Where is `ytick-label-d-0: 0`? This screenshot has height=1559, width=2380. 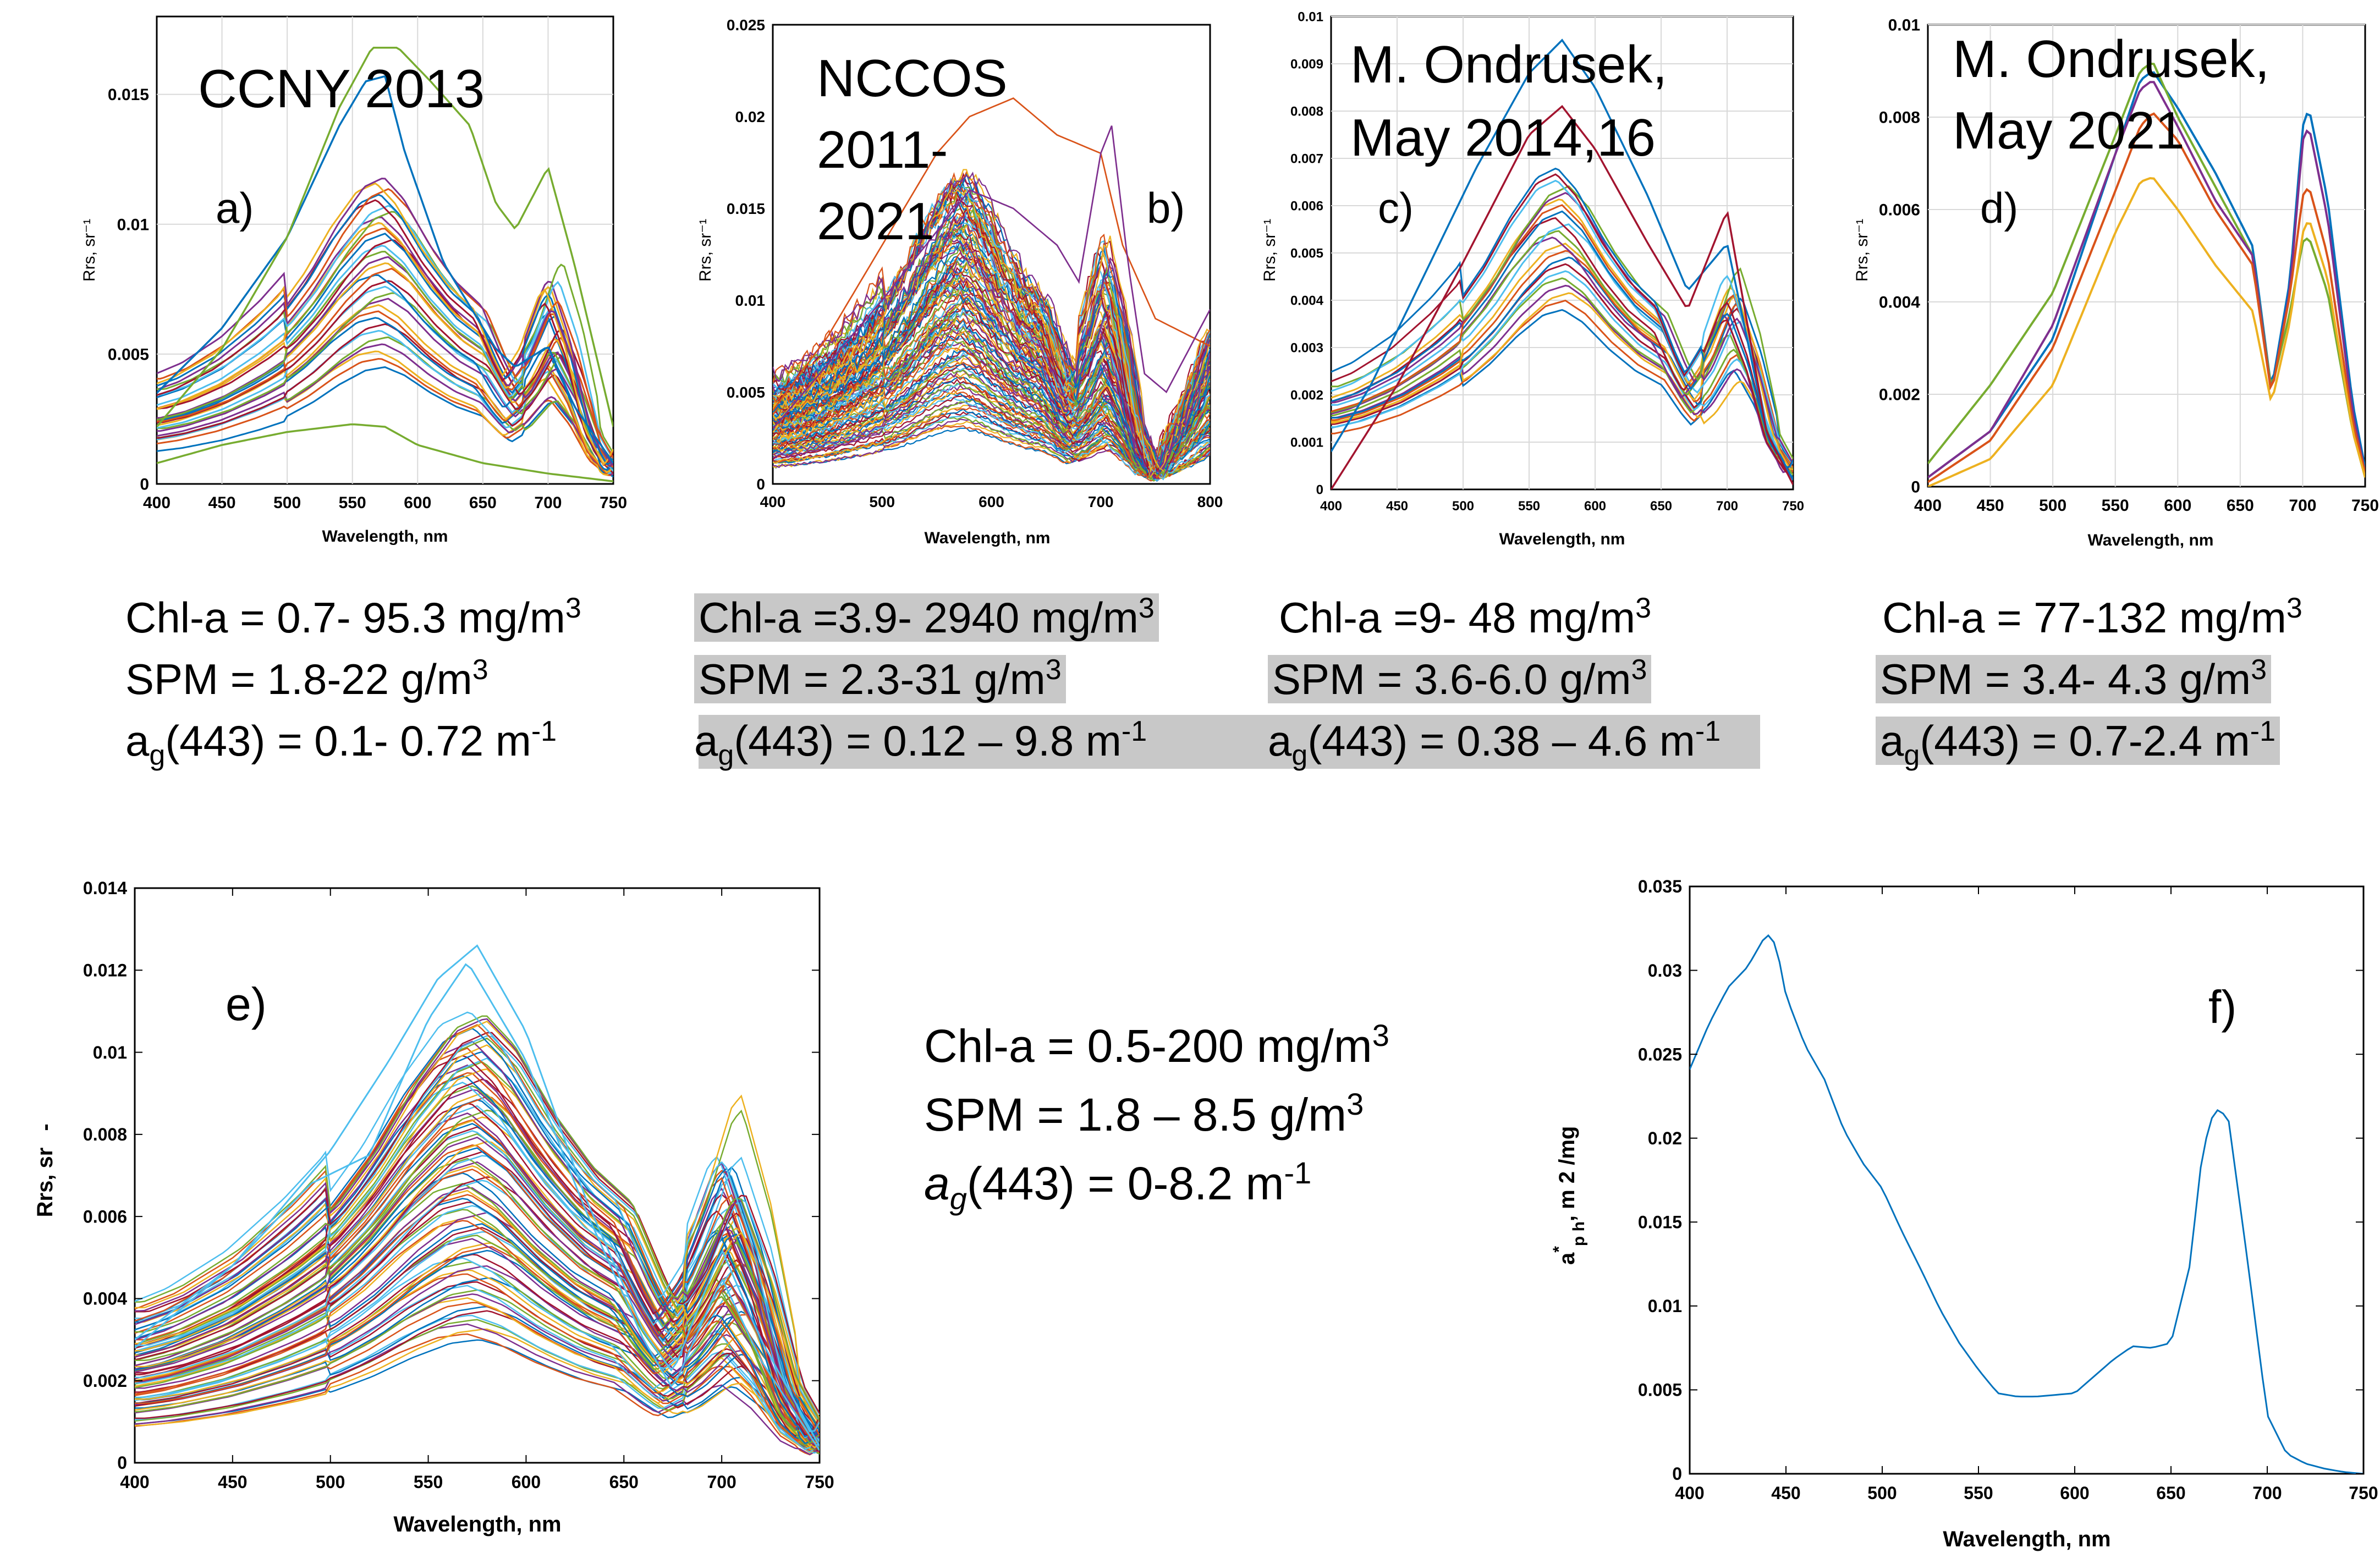 ytick-label-d-0: 0 is located at coordinates (1915, 487).